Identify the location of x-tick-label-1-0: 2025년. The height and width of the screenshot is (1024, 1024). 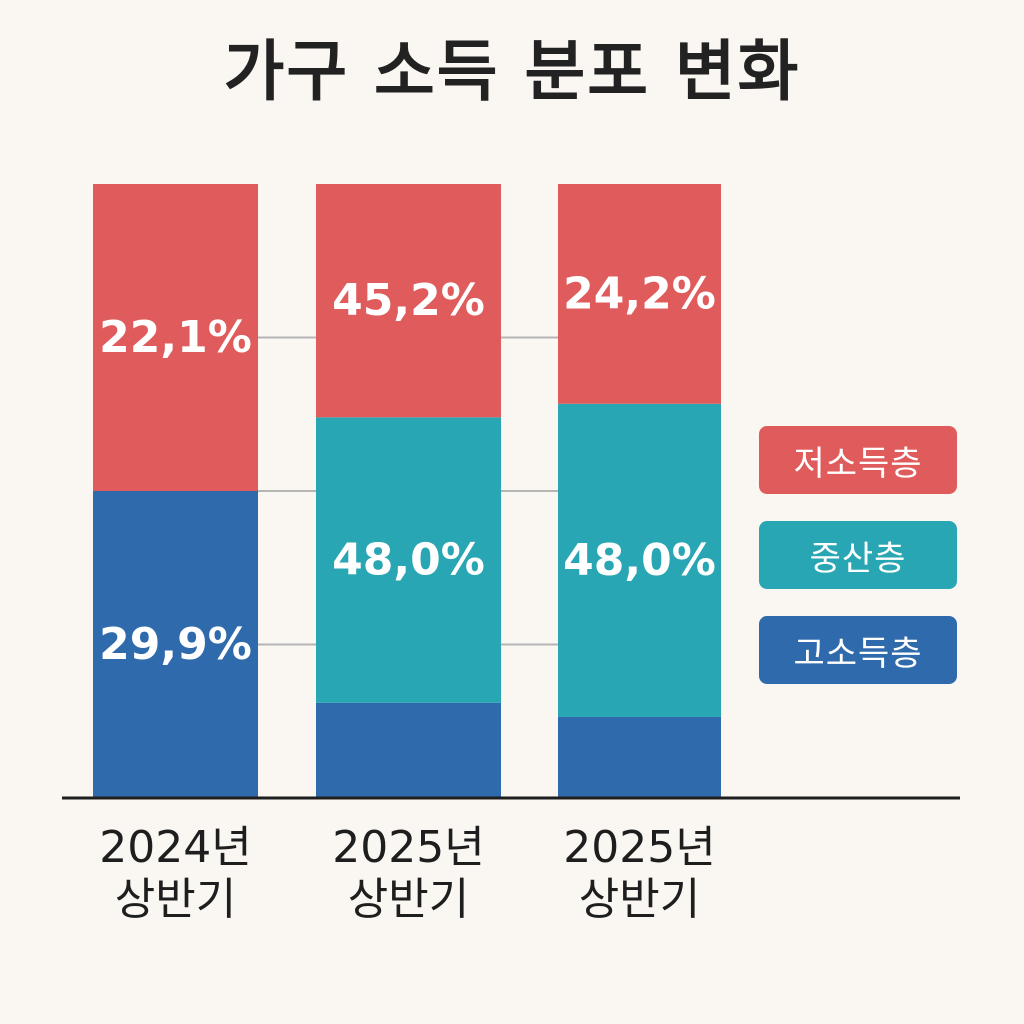
(408, 847).